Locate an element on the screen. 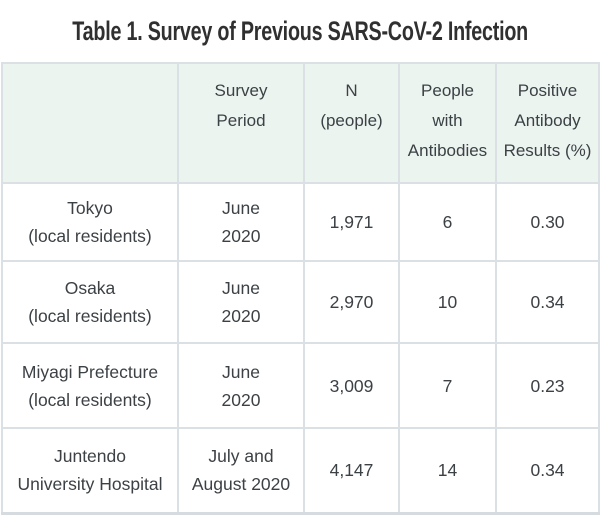  column-header-n-people: N (people) is located at coordinates (351, 123).